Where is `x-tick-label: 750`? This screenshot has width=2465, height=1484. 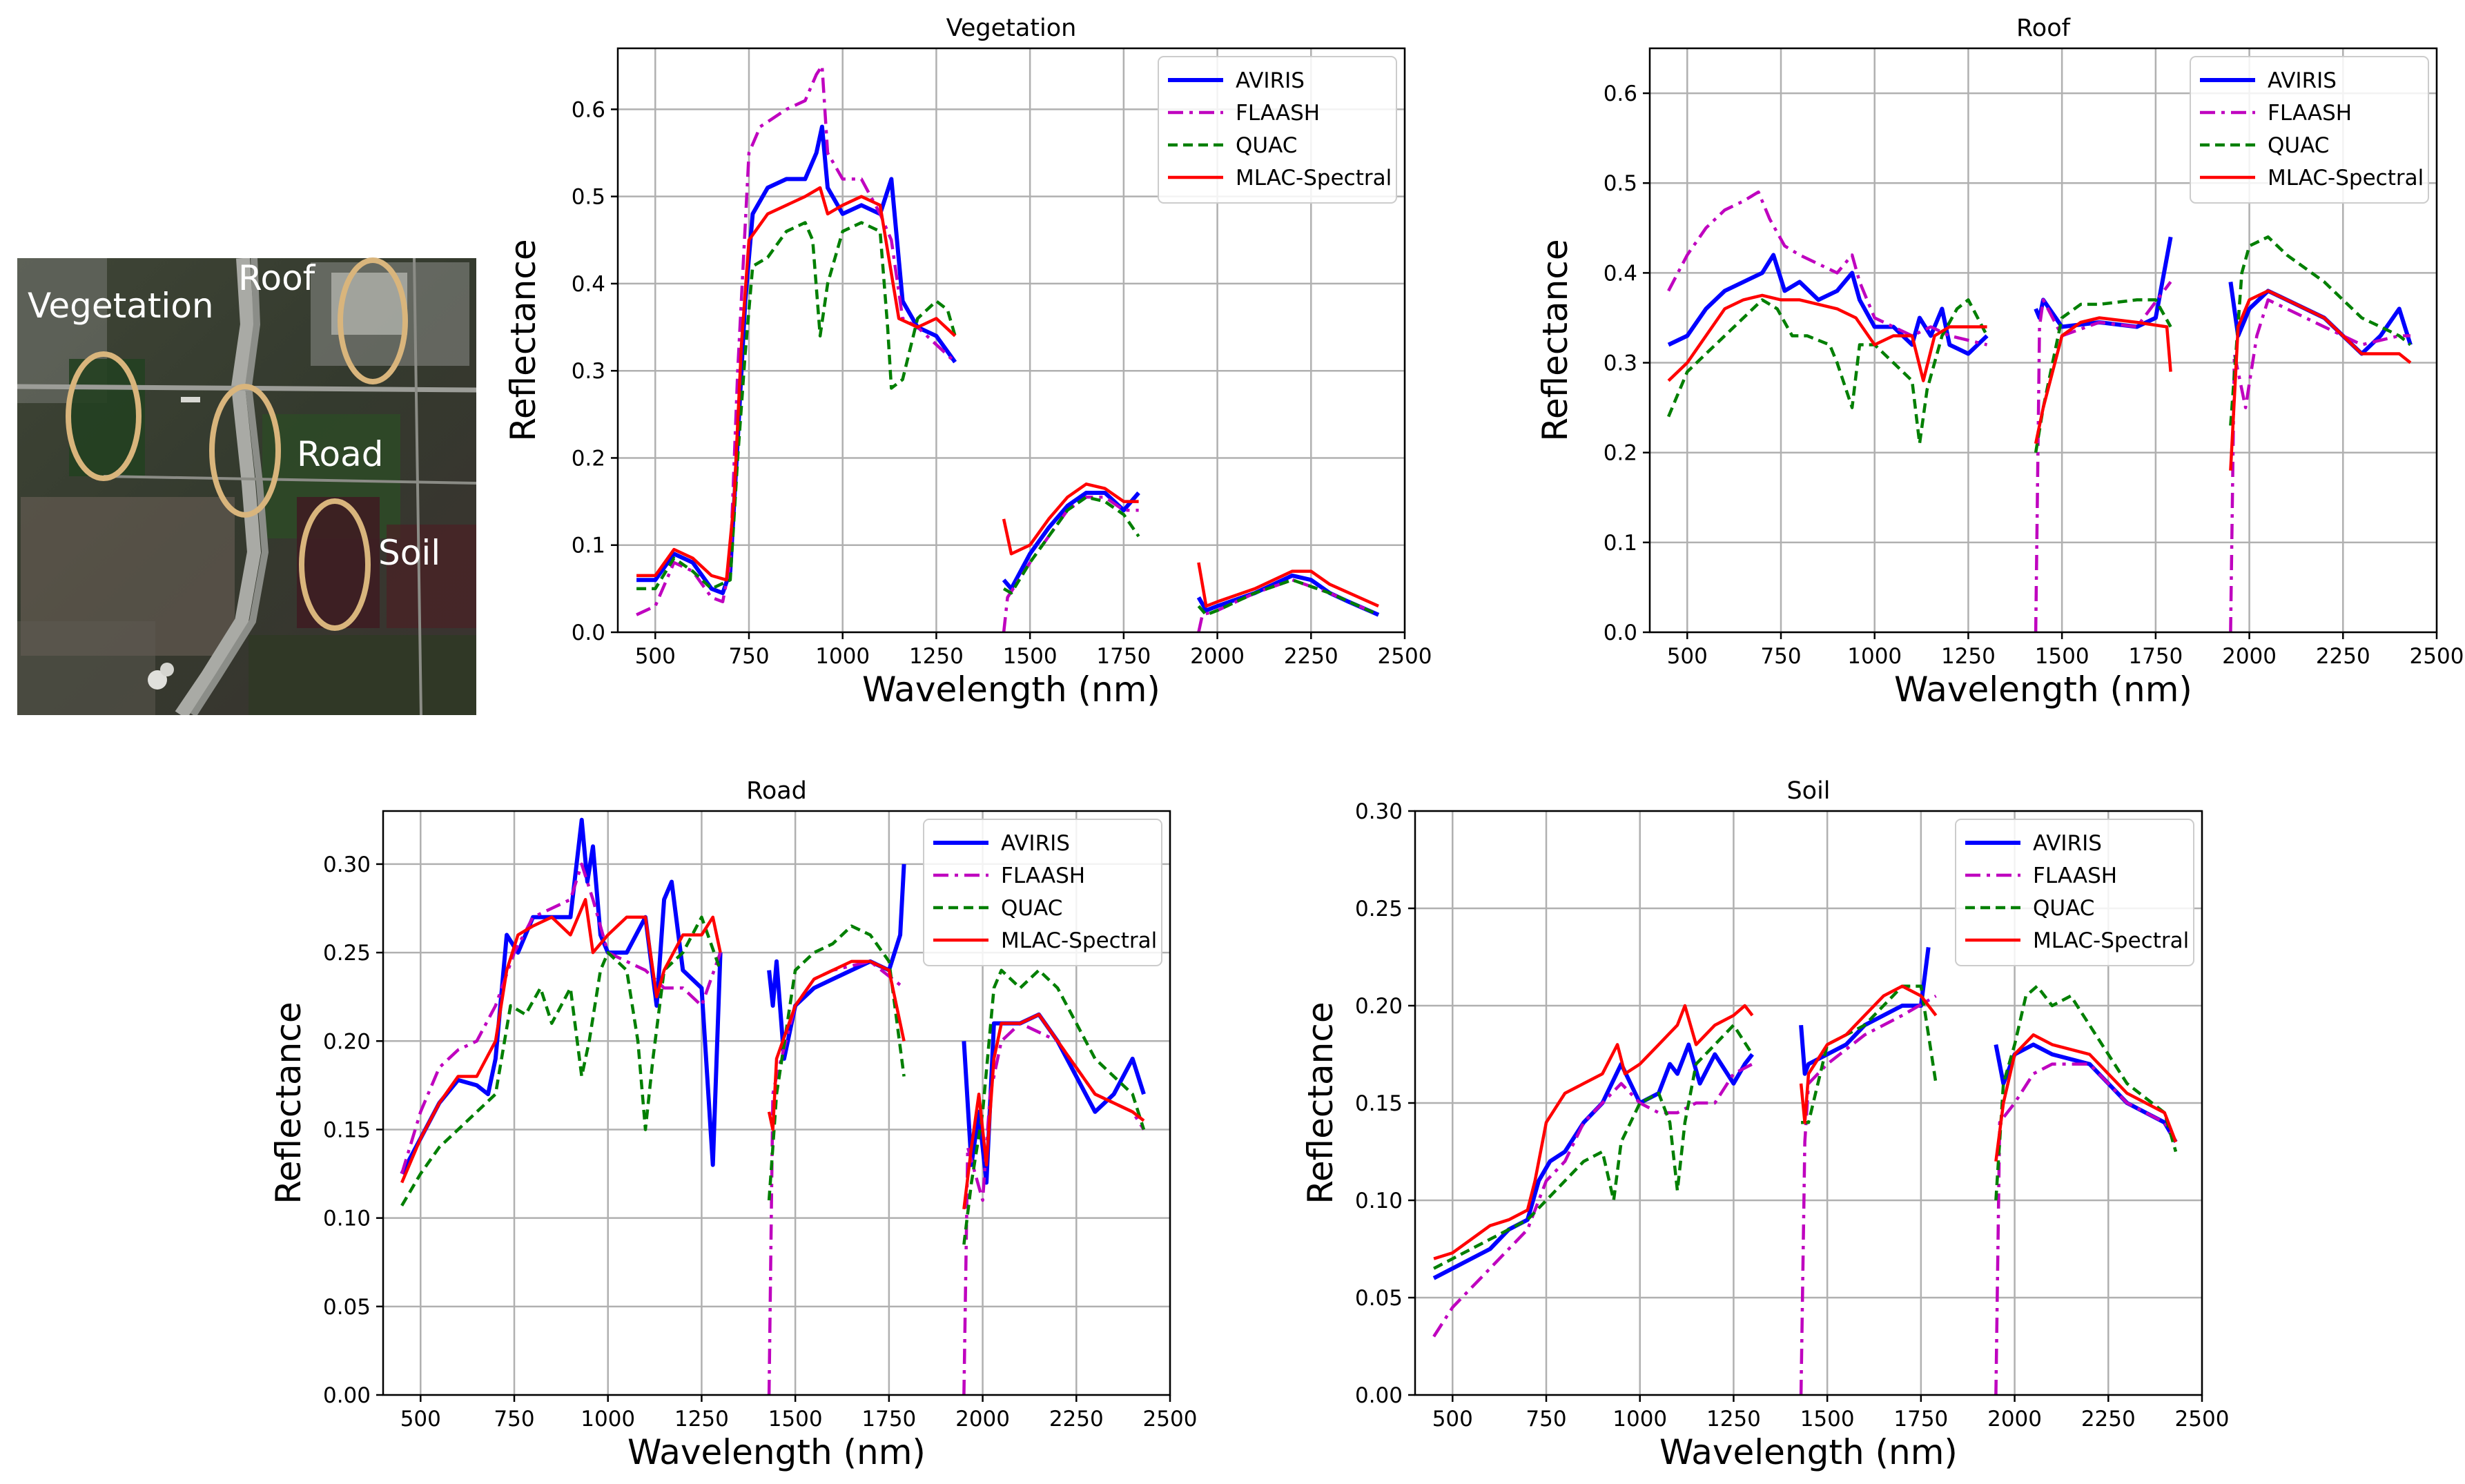
x-tick-label: 750 is located at coordinates (749, 657).